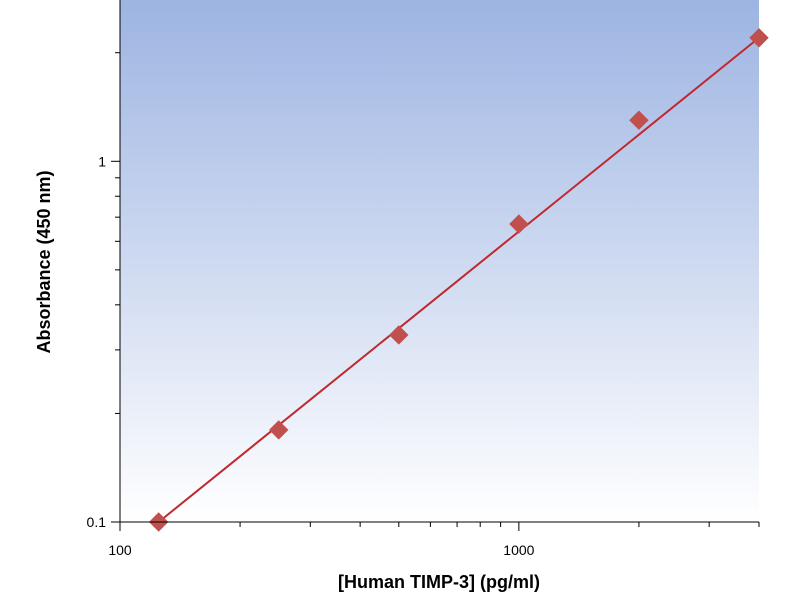 Image resolution: width=800 pixels, height=600 pixels. Describe the element at coordinates (518, 550) in the screenshot. I see `x-tick-label: 1000` at that location.